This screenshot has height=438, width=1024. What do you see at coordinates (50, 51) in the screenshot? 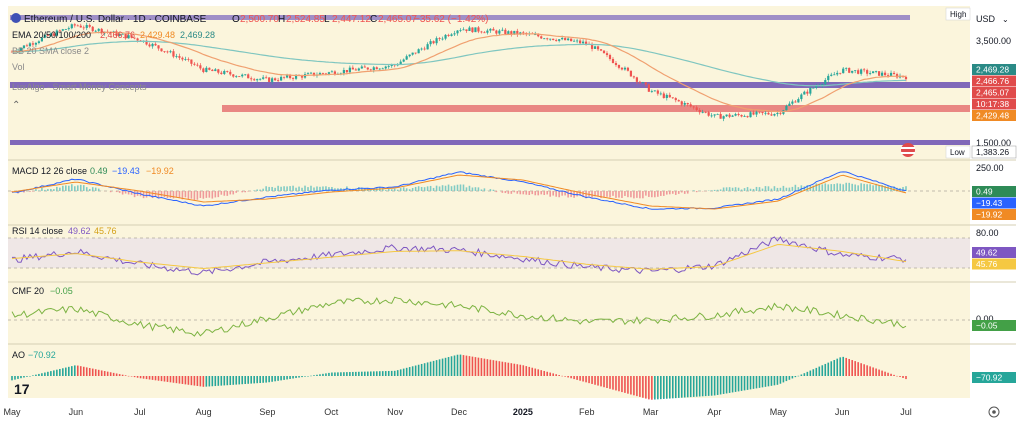
I see `bb-legend-label: BB 20 SMA close 2` at bounding box center [50, 51].